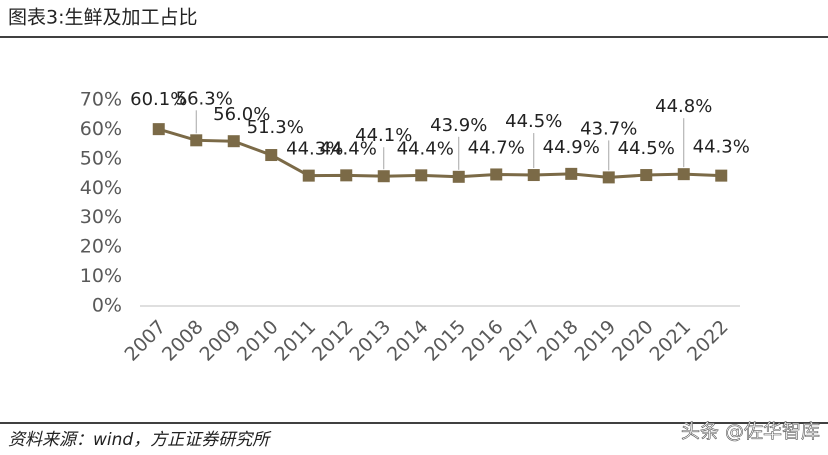 This screenshot has height=455, width=828. What do you see at coordinates (683, 106) in the screenshot?
I see `value-label: 44.8%` at bounding box center [683, 106].